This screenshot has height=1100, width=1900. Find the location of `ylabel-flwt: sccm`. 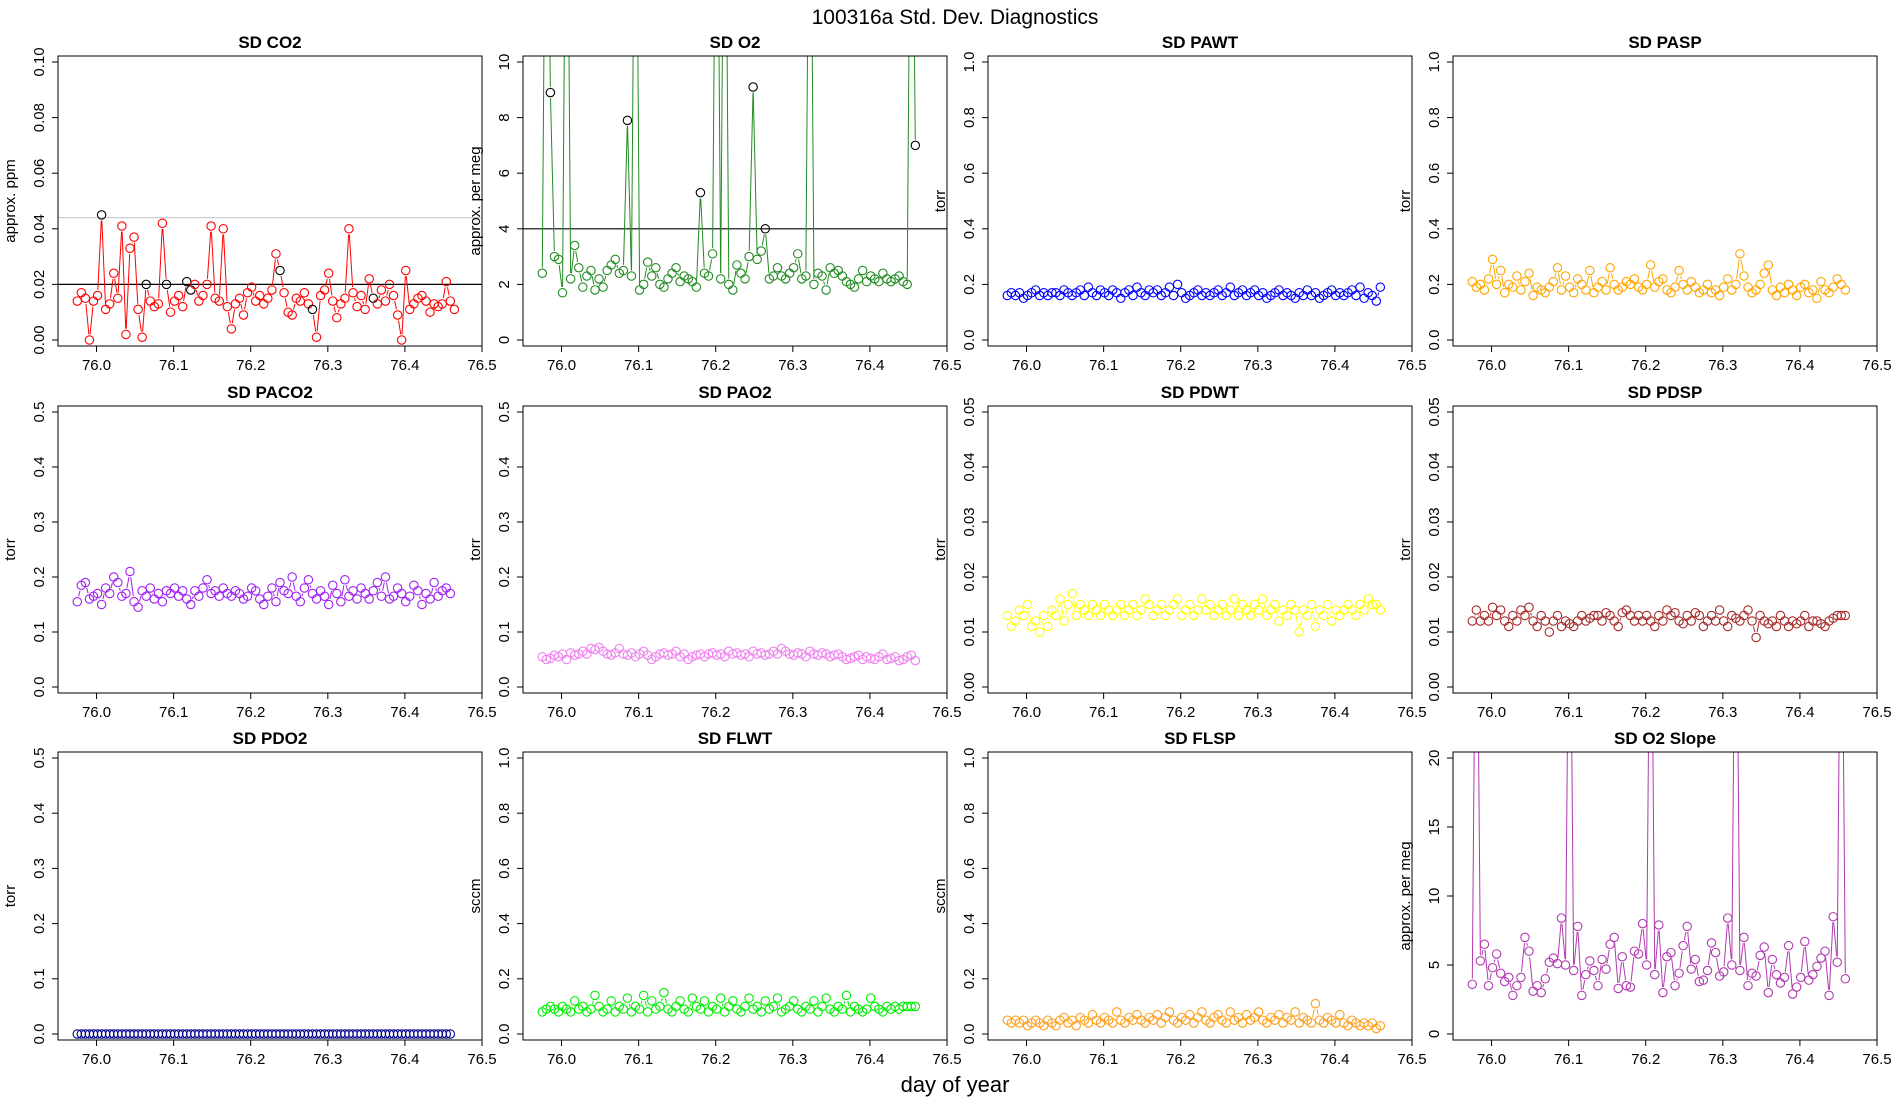

ylabel-flwt: sccm is located at coordinates (475, 896).